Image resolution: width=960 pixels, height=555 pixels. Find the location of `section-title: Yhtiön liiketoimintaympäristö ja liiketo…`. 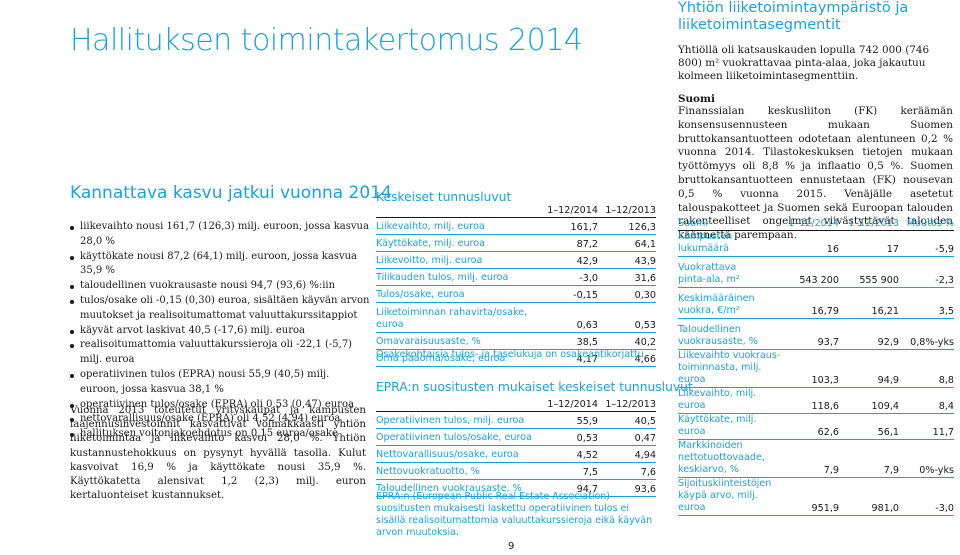

section-title: Yhtiön liiketoimintaympäristö ja liiketo… is located at coordinates (815, 17).